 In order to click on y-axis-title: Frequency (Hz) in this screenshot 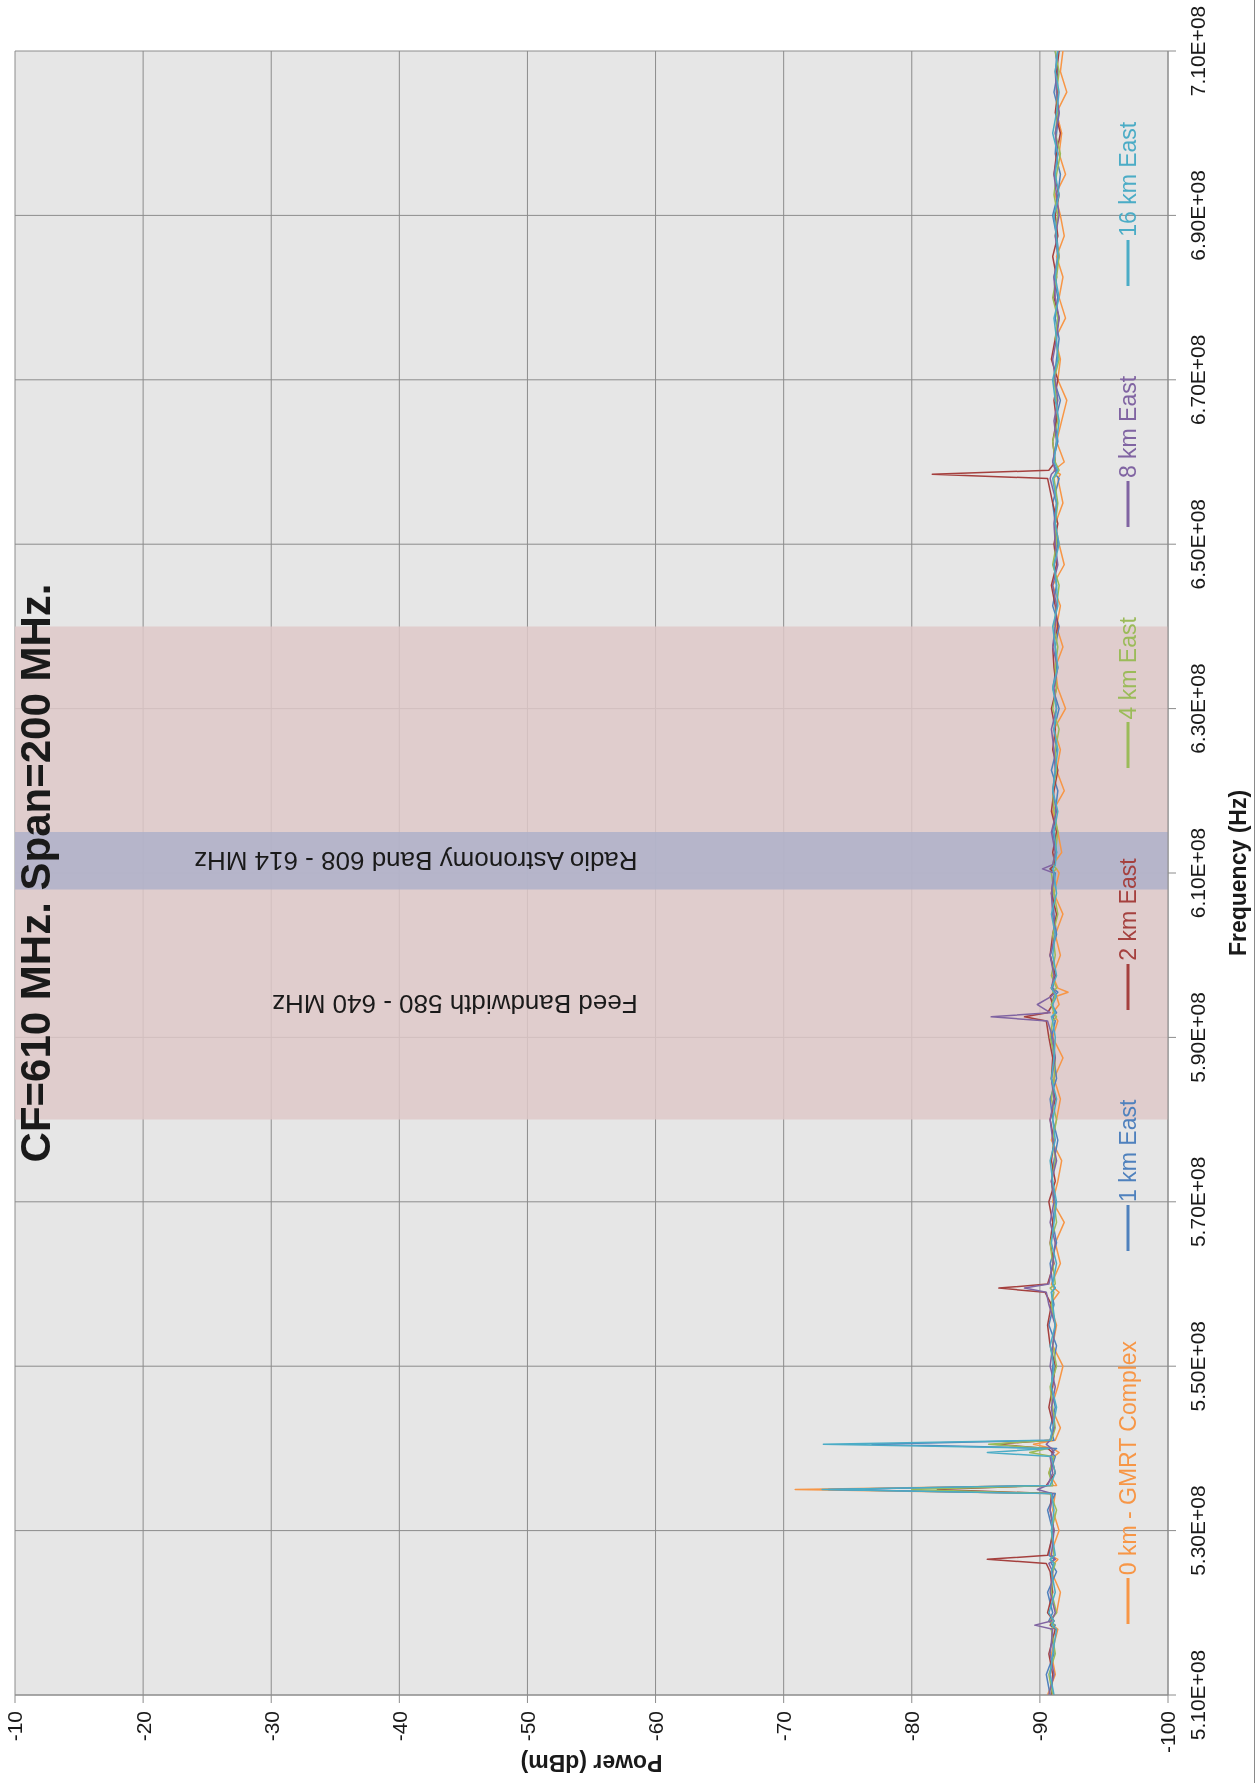, I will do `click(1238, 873)`.